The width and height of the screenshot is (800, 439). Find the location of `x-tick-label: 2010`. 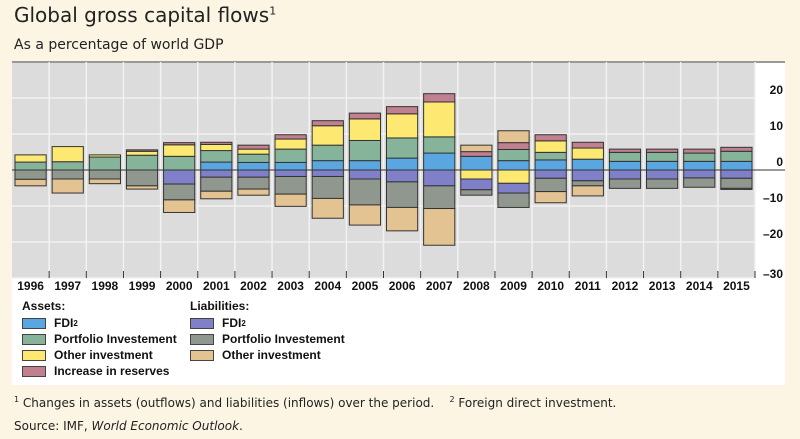

x-tick-label: 2010 is located at coordinates (550, 285).